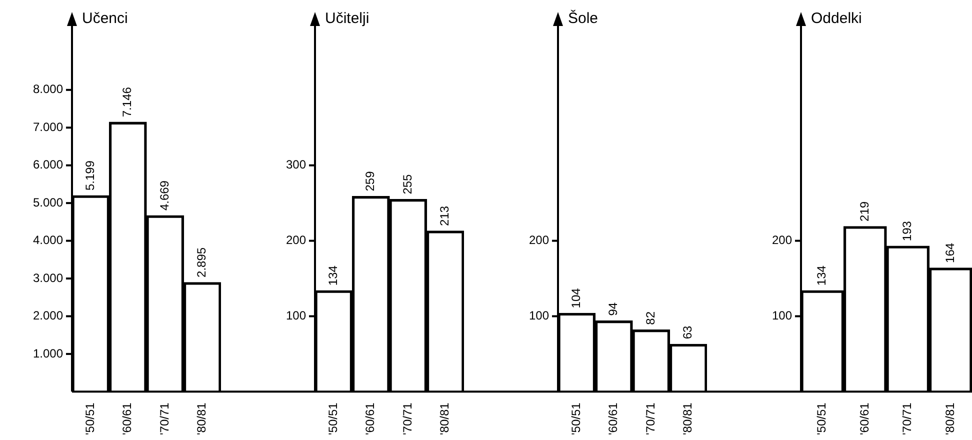  I want to click on data-label: 213, so click(445, 216).